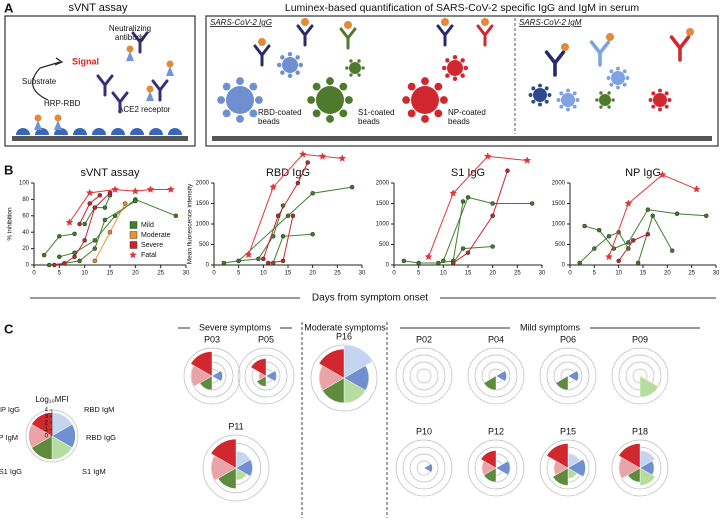  What do you see at coordinates (47, 417) in the screenshot?
I see `key-tick-label: 3` at bounding box center [47, 417].